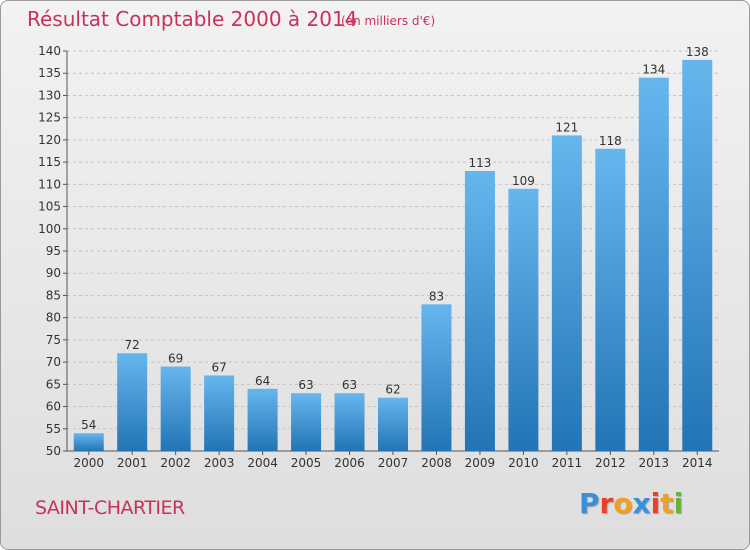 The width and height of the screenshot is (750, 550). I want to click on y-tick-label: 80, so click(53, 318).